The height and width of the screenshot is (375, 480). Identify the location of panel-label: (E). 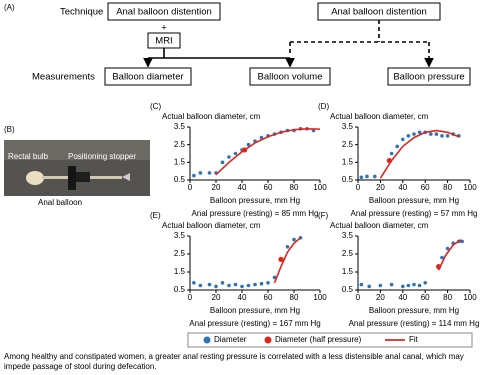
(155, 215).